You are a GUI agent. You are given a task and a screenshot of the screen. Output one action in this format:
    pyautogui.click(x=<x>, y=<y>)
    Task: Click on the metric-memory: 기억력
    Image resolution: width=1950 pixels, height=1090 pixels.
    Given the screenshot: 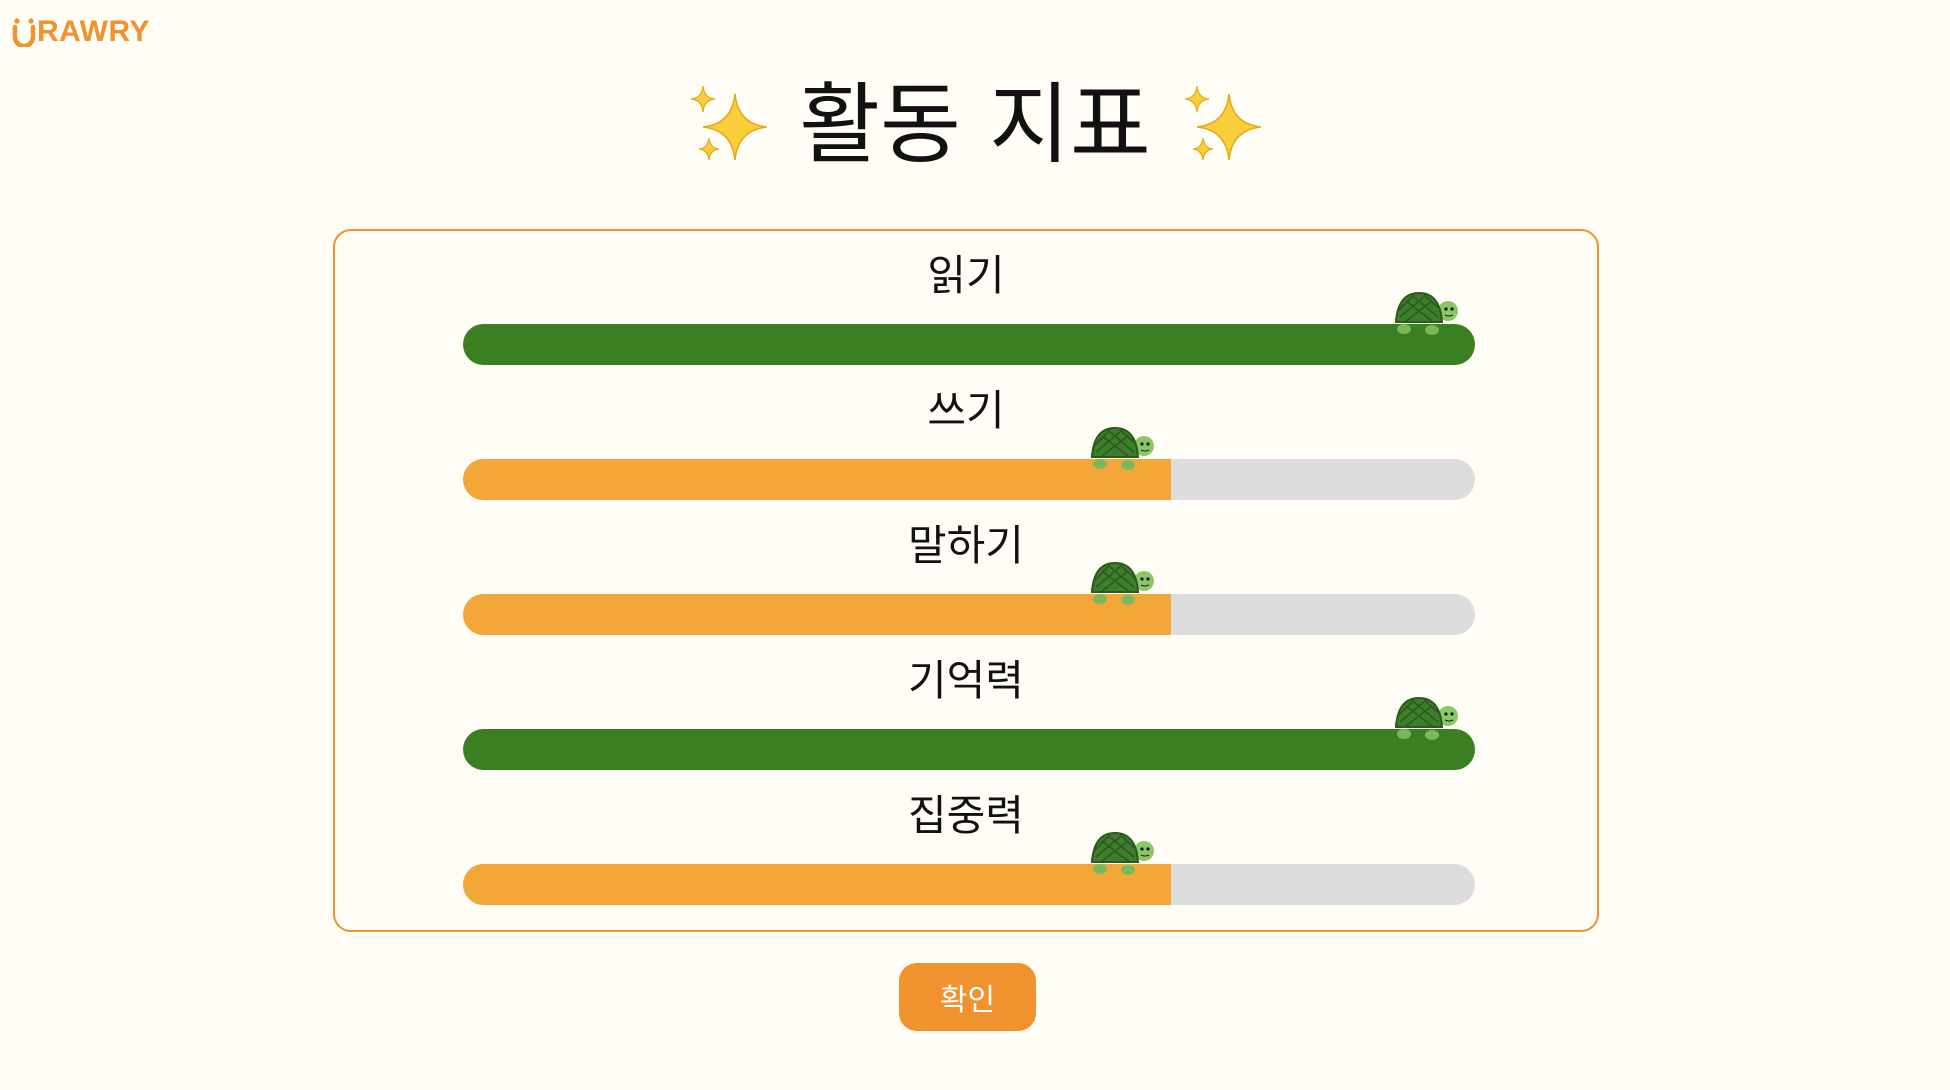 What is the action you would take?
    pyautogui.click(x=966, y=703)
    